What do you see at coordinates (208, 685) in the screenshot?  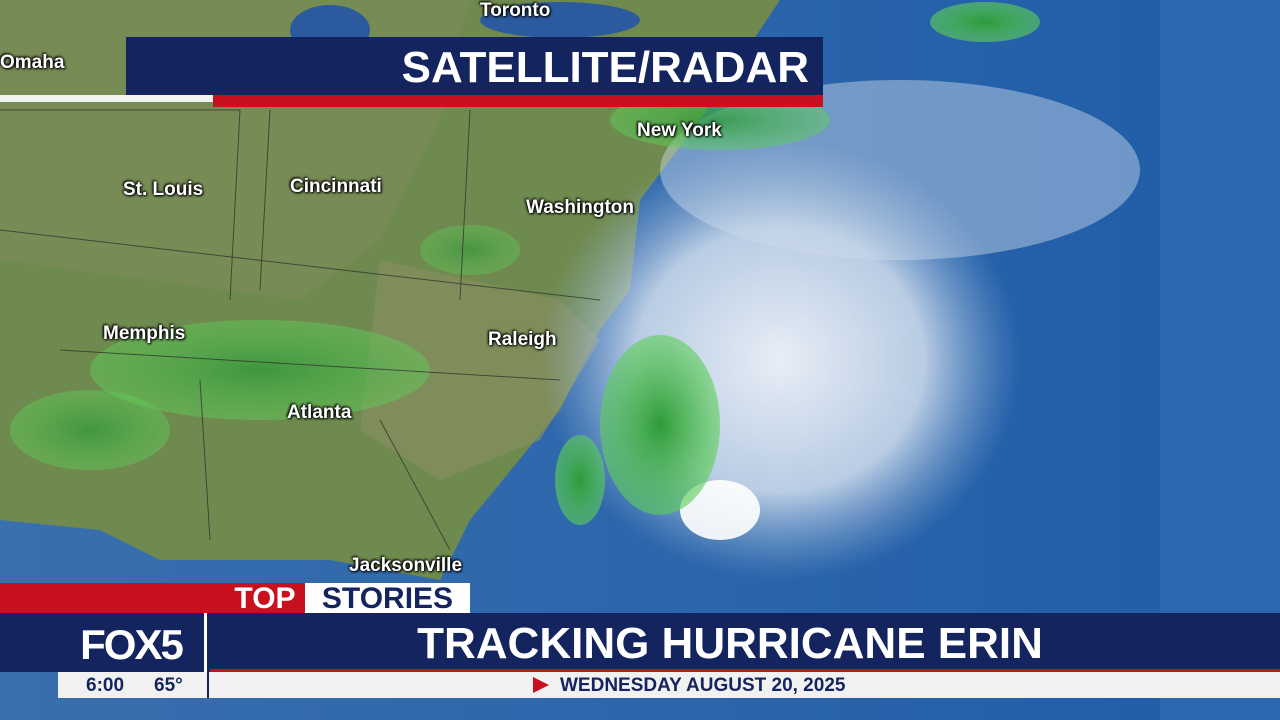 I see `ticker-divider` at bounding box center [208, 685].